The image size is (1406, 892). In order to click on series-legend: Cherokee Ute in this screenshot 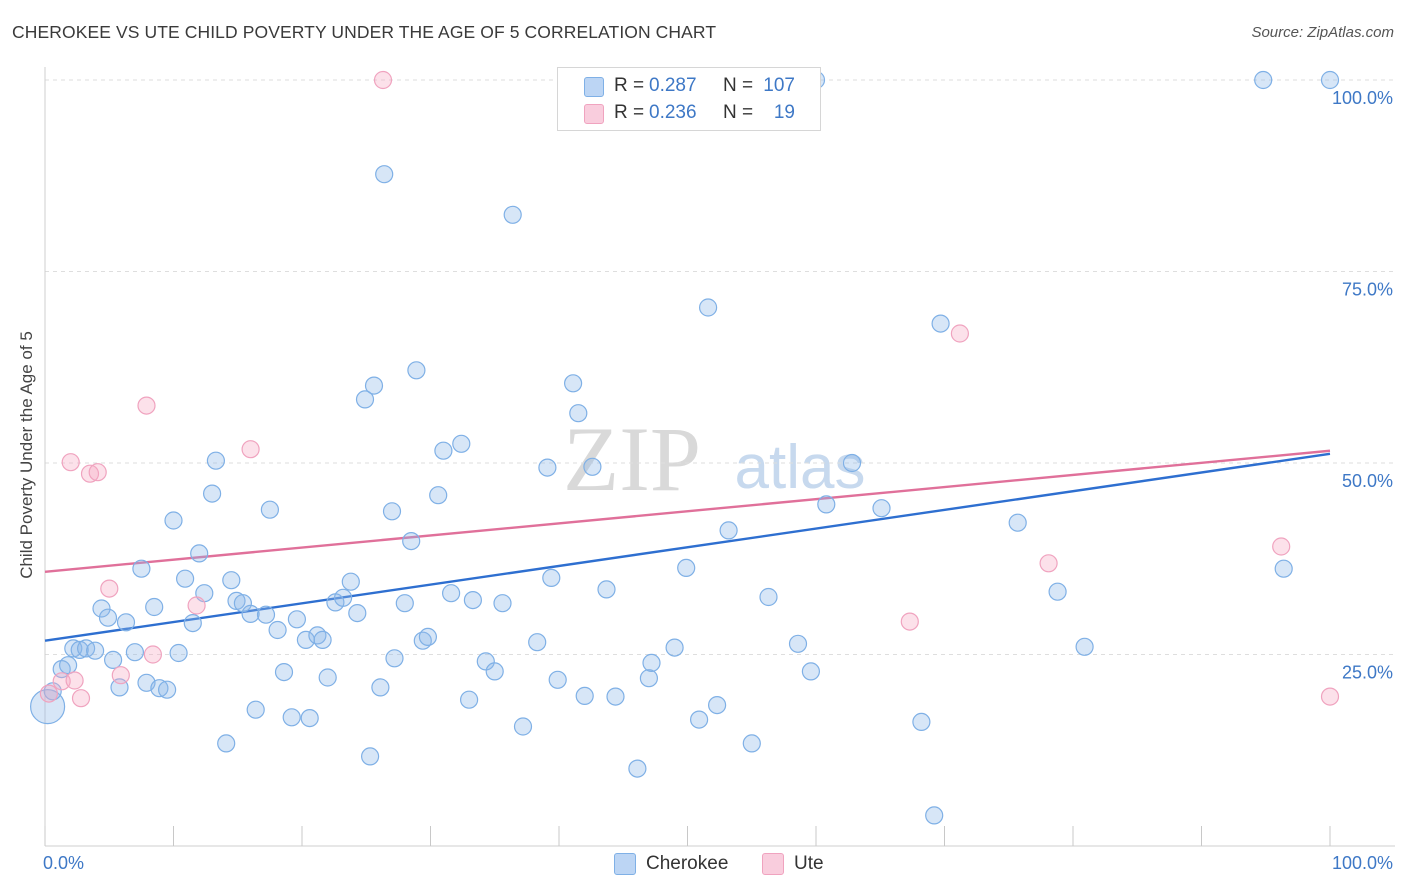, I will do `click(703, 865)`.